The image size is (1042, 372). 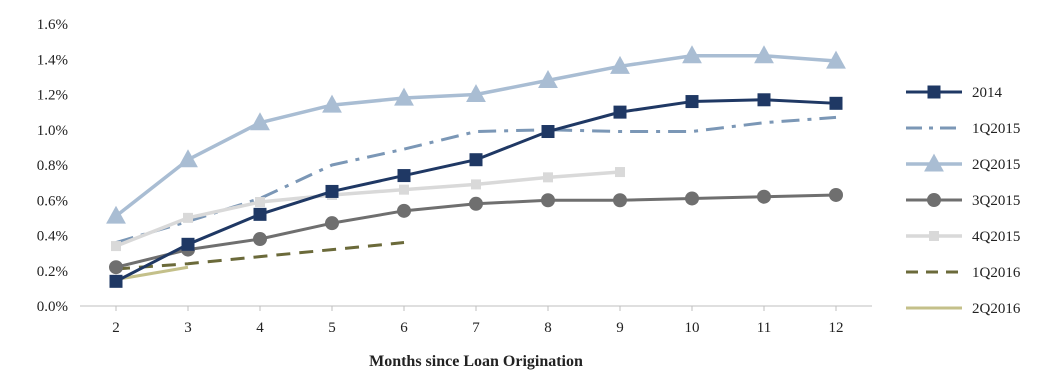 I want to click on x-tick-label: 2, so click(x=116, y=328).